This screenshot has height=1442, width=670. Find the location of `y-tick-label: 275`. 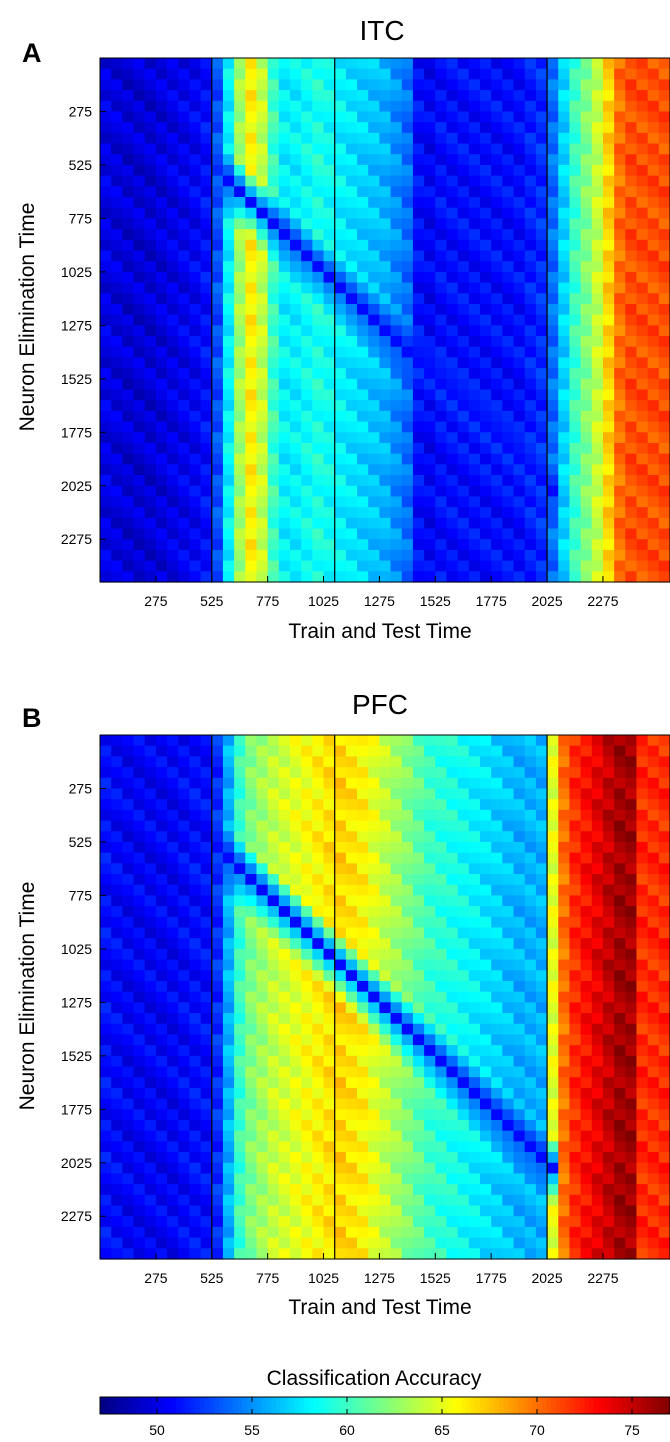

y-tick-label: 275 is located at coordinates (81, 111).